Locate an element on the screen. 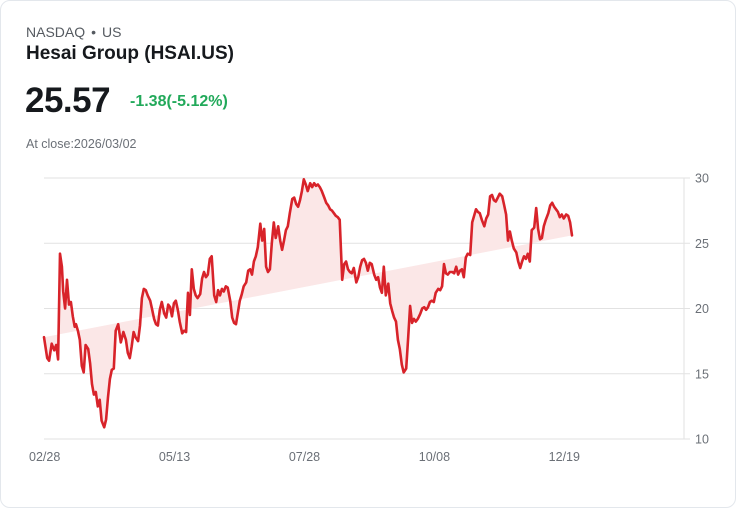 The height and width of the screenshot is (508, 736). x-tick-label: 02/28 is located at coordinates (44, 457).